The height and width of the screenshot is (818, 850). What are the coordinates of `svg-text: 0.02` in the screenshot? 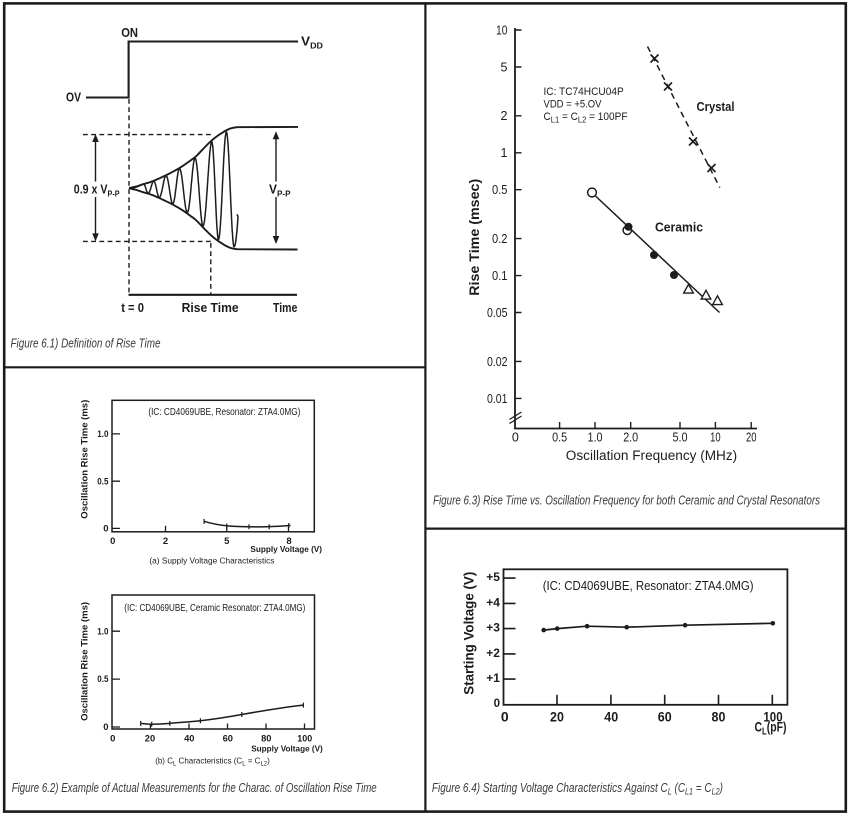 It's located at (497, 362).